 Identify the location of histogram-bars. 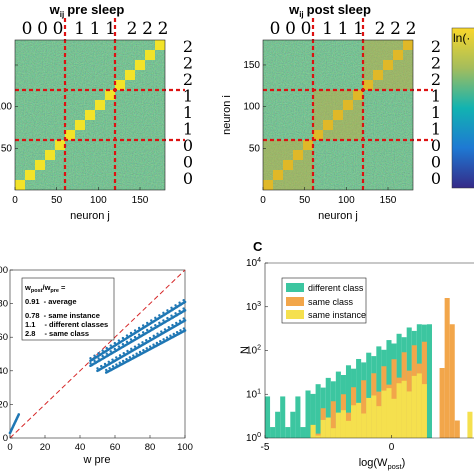
(369, 368).